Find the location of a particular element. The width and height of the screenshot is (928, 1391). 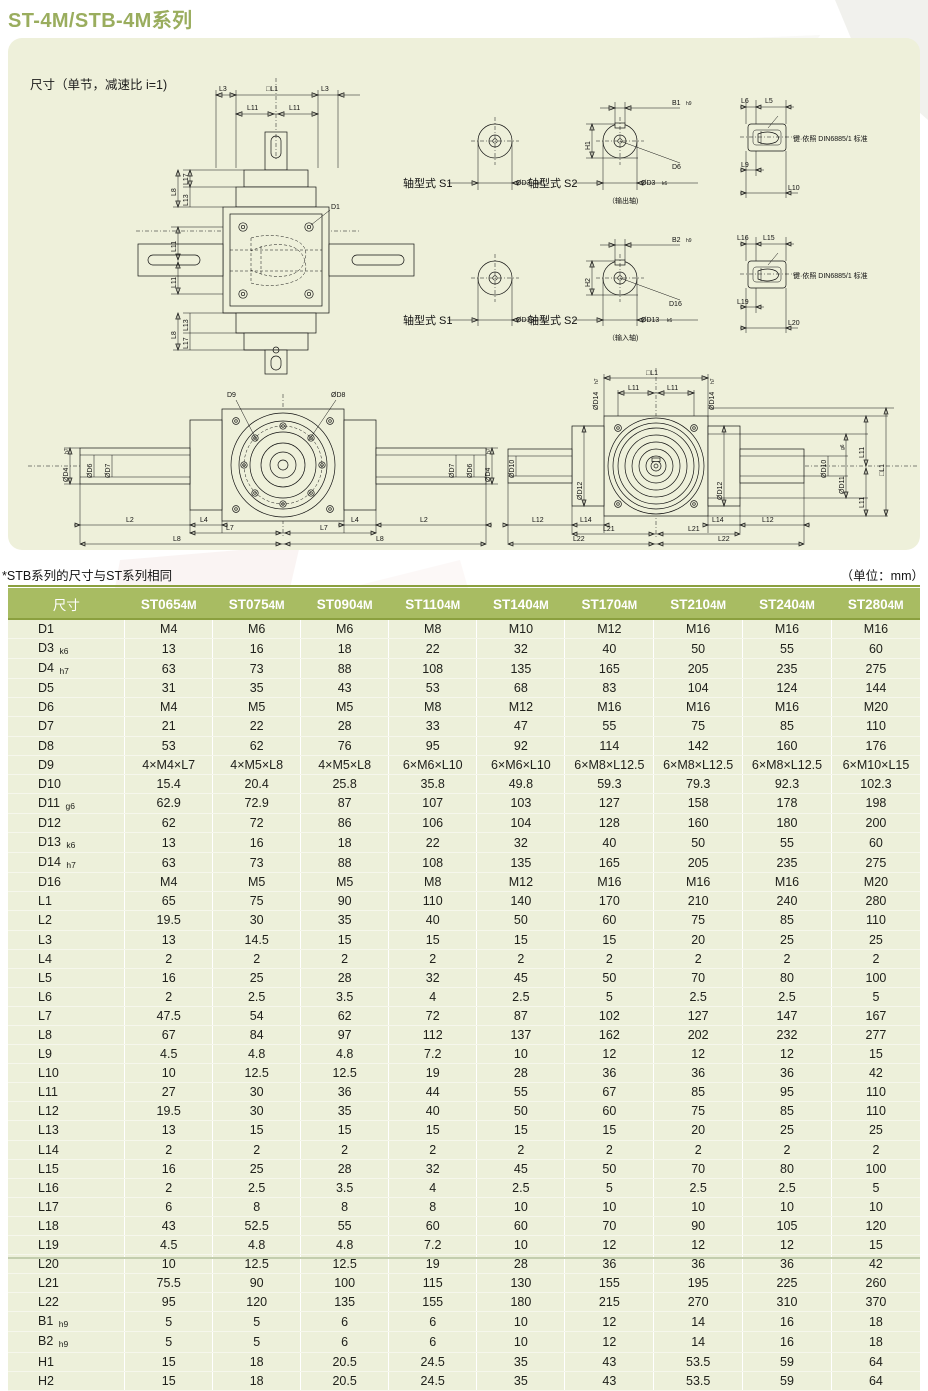

svg-text: L3 is located at coordinates (223, 89).